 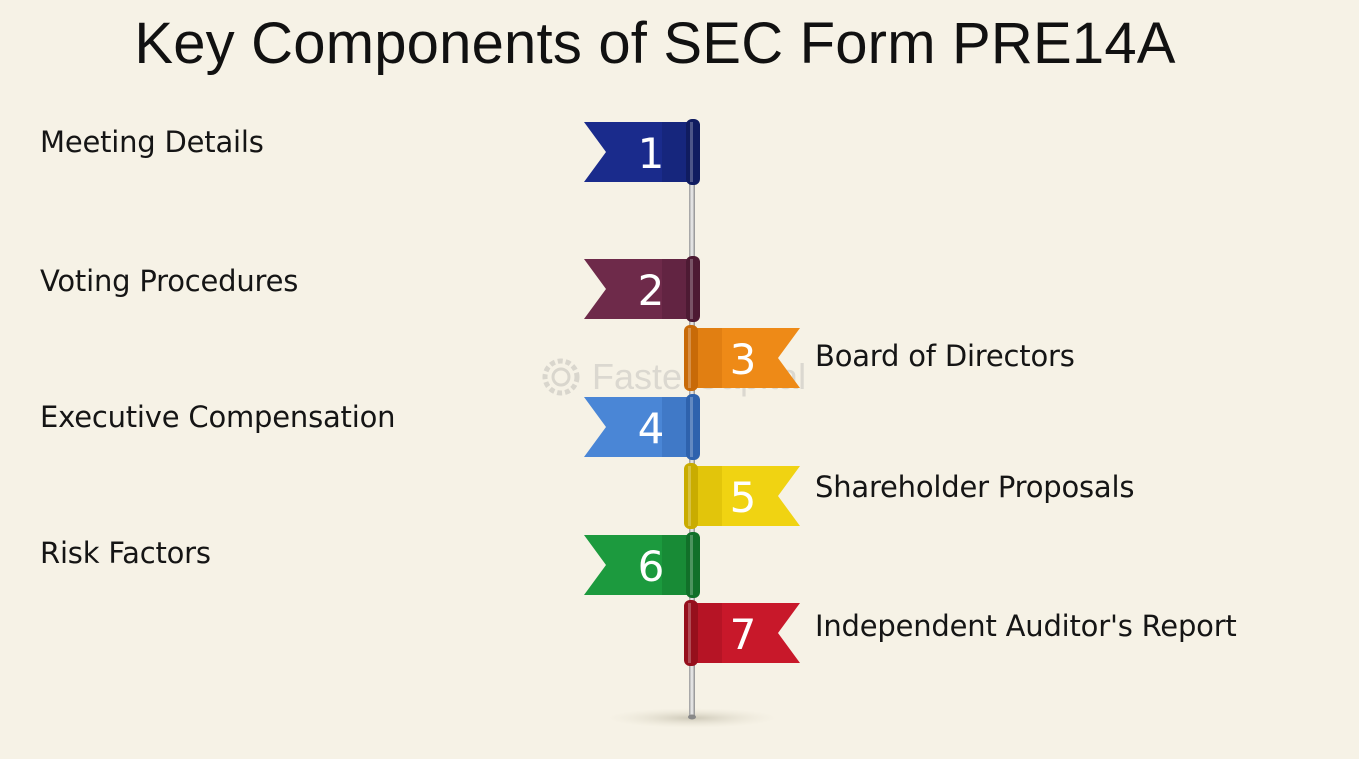 I want to click on page-title: Key Components of SEC Form PRE14A, so click(x=655, y=43).